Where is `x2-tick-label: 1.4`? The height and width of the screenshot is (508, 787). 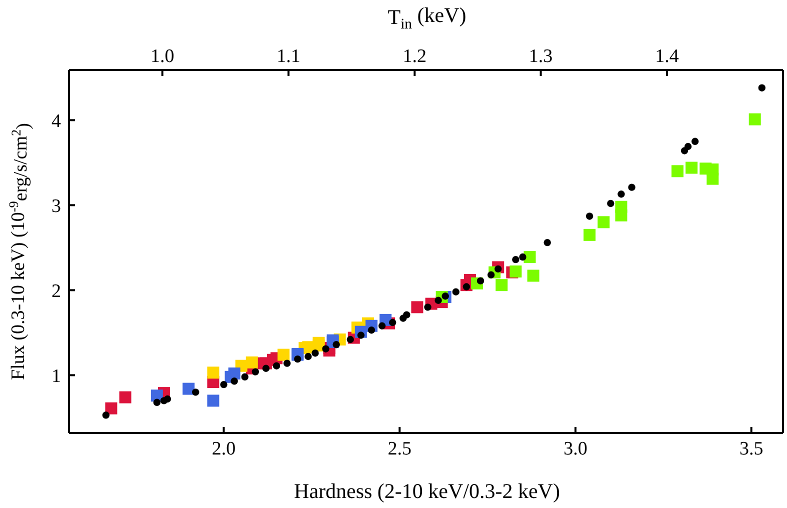 x2-tick-label: 1.4 is located at coordinates (667, 56).